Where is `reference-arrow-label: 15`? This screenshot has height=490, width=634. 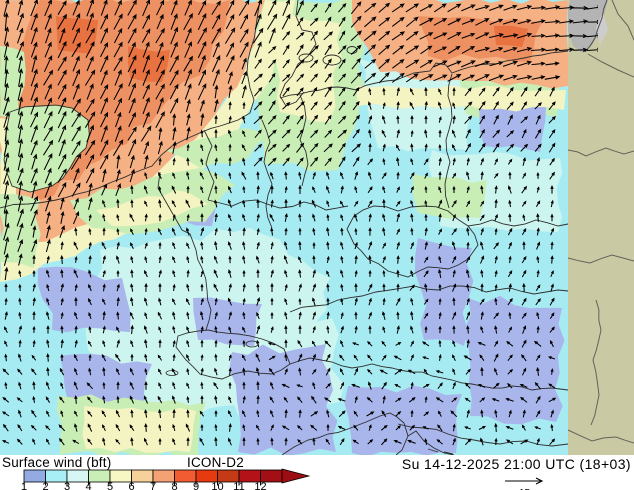 reference-arrow-label: 15 is located at coordinates (525, 489).